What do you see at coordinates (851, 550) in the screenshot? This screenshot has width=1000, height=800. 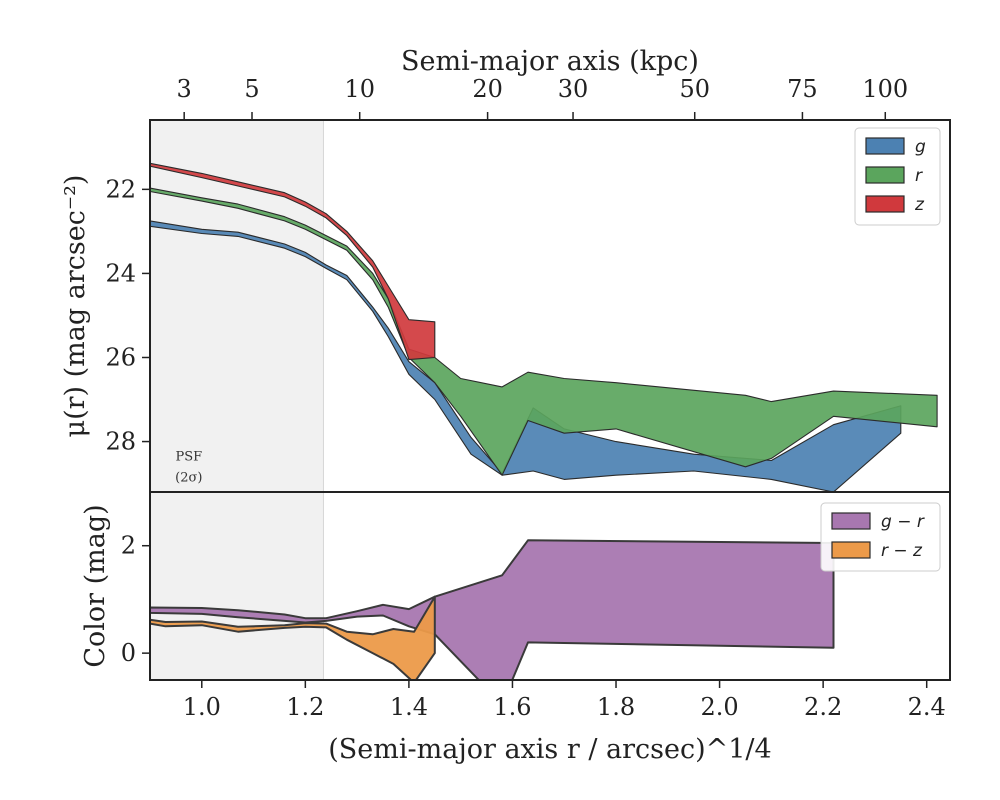 I see `legend-swatch-r-z` at bounding box center [851, 550].